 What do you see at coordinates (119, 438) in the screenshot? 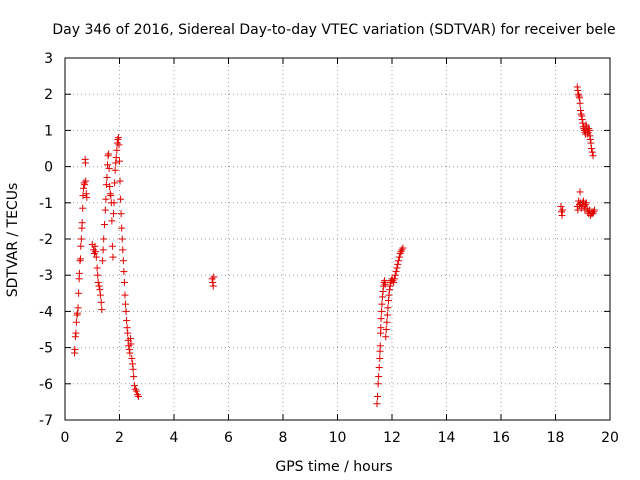
I see `x-tick-label: 2` at bounding box center [119, 438].